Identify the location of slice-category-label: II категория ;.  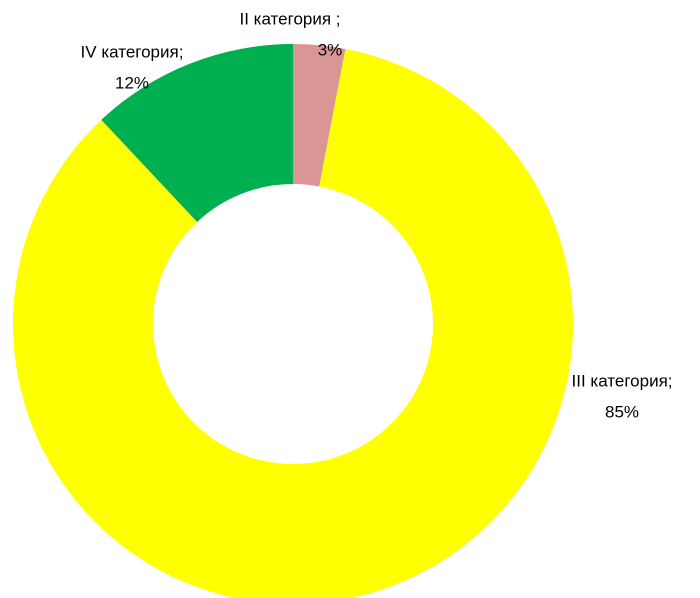
(290, 18).